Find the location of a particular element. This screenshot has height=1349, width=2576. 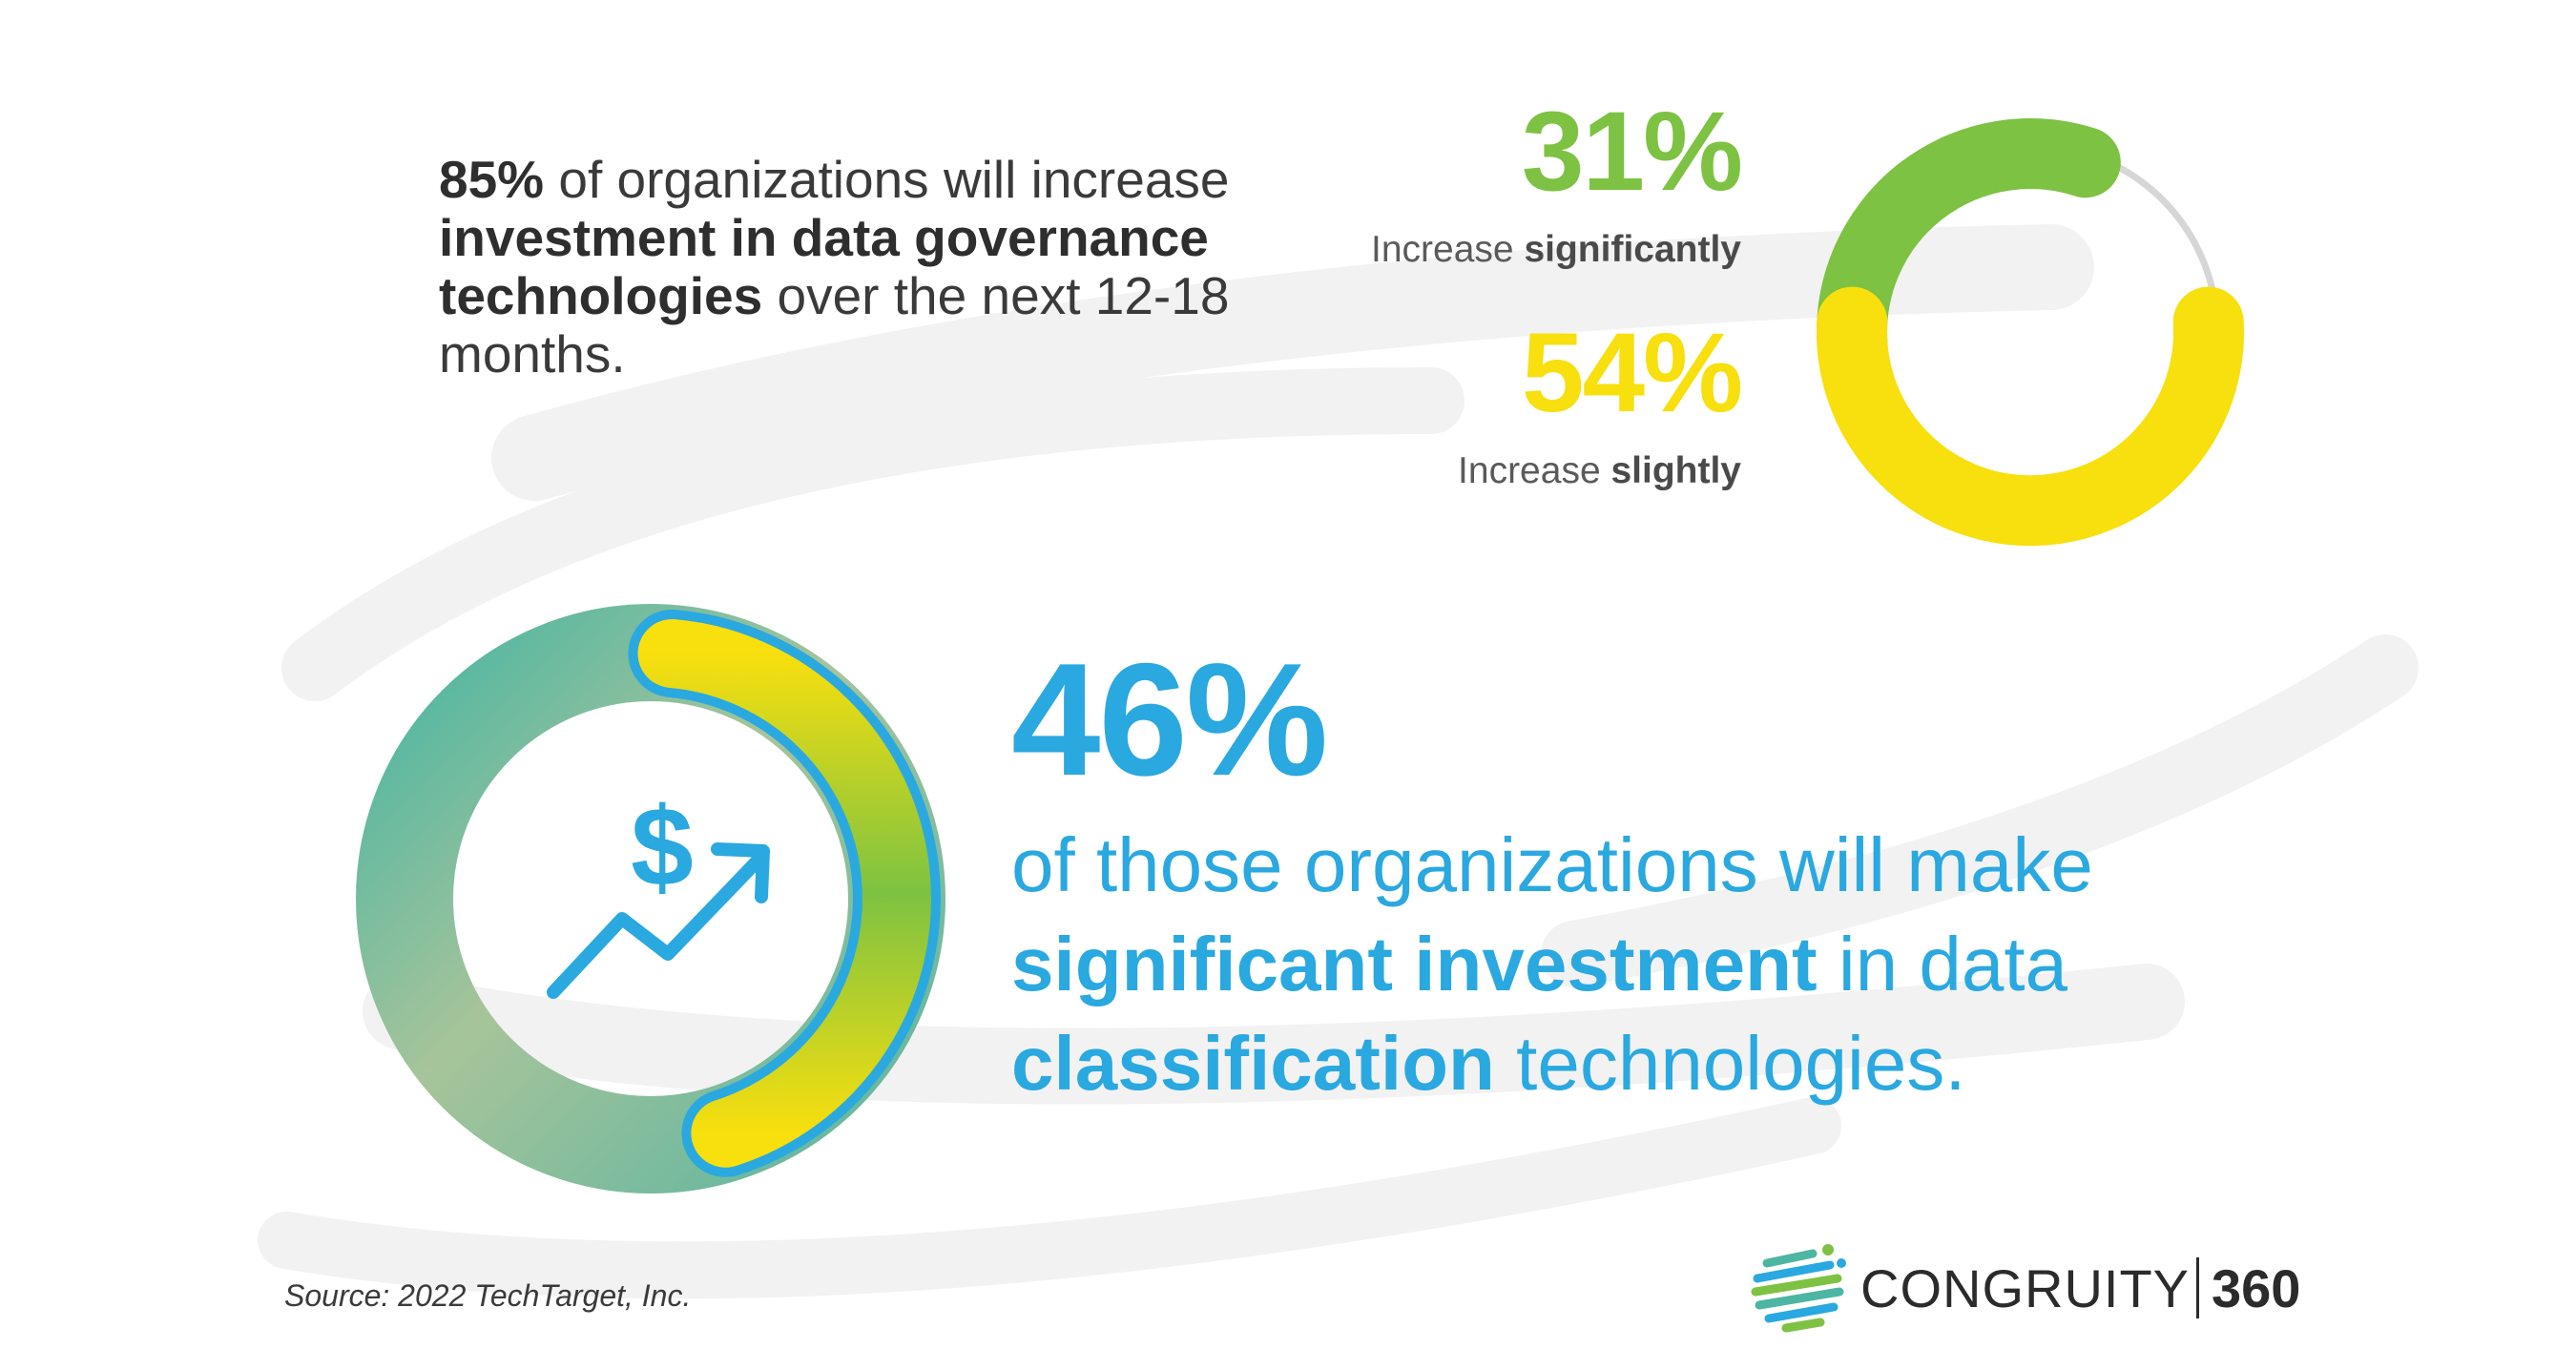

desc46-line1: of those organizations will make is located at coordinates (1552, 865).